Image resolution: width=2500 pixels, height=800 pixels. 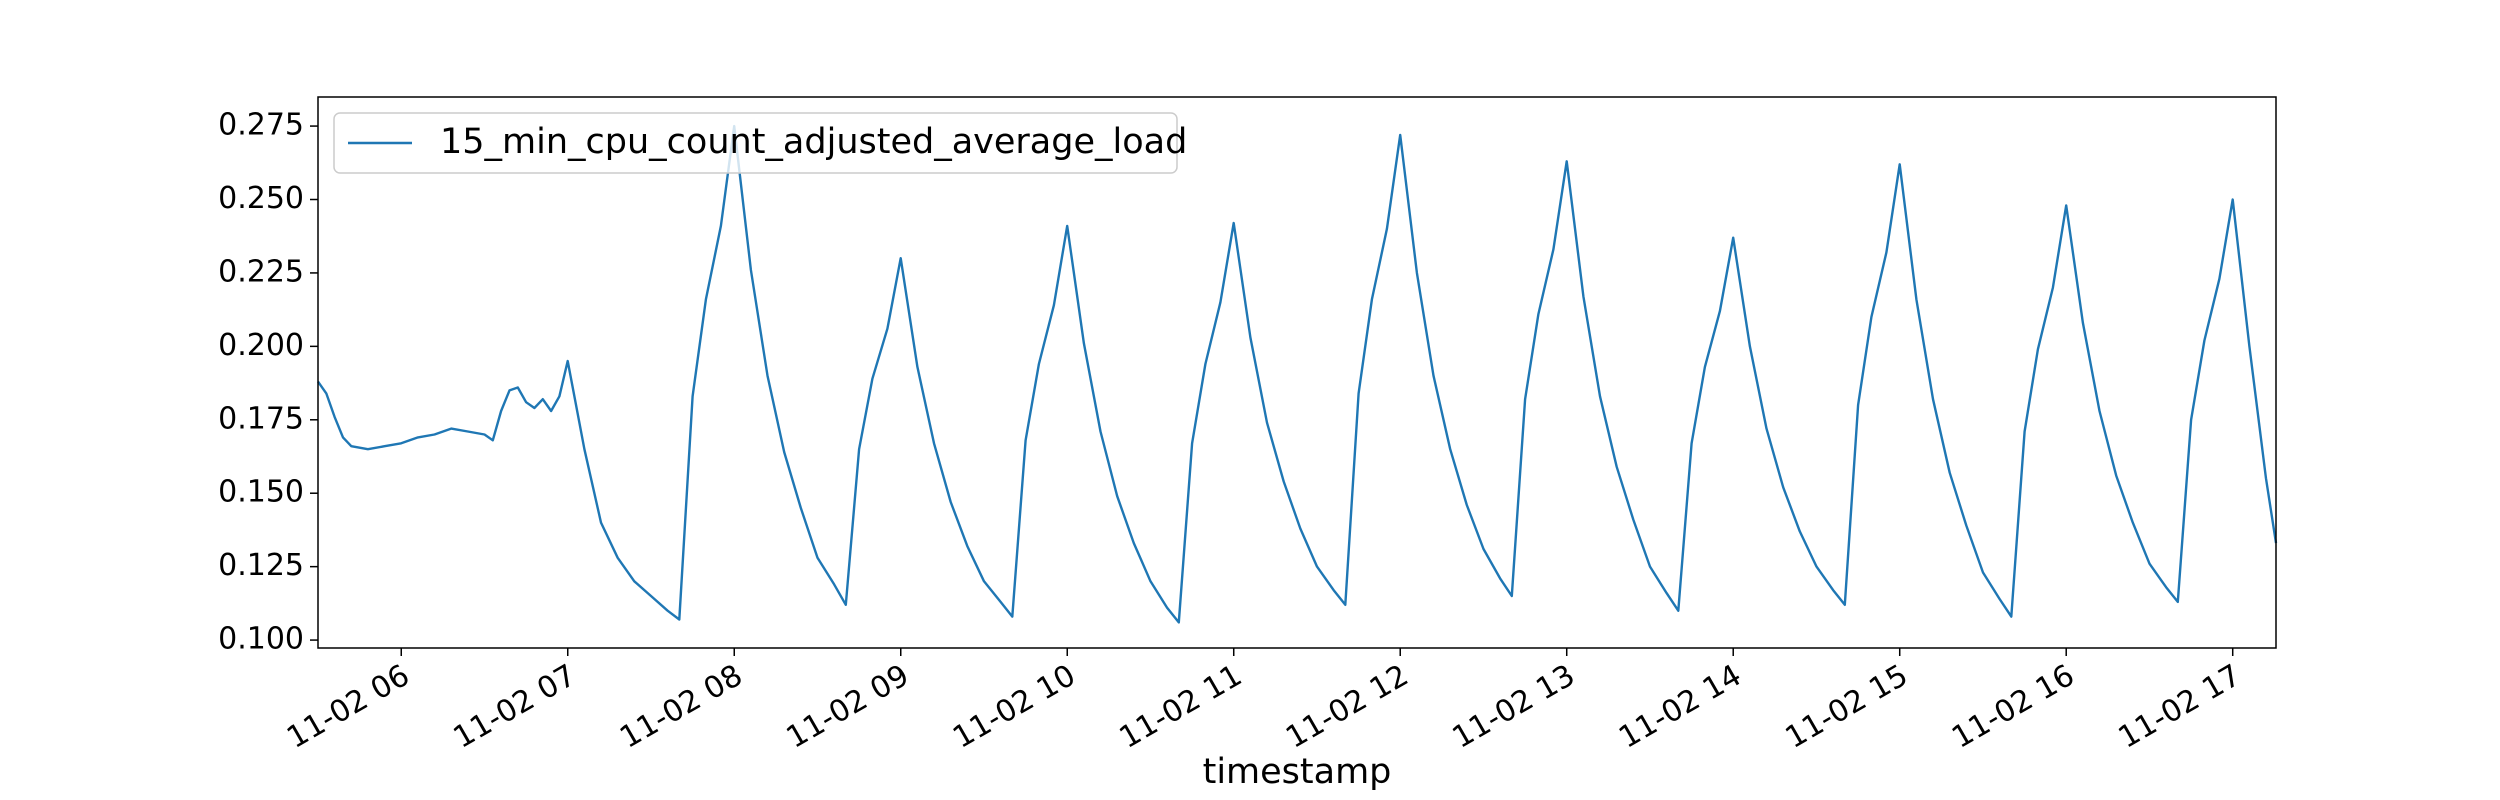 What do you see at coordinates (2180, 707) in the screenshot?
I see `x-tick-label: 11-02 17` at bounding box center [2180, 707].